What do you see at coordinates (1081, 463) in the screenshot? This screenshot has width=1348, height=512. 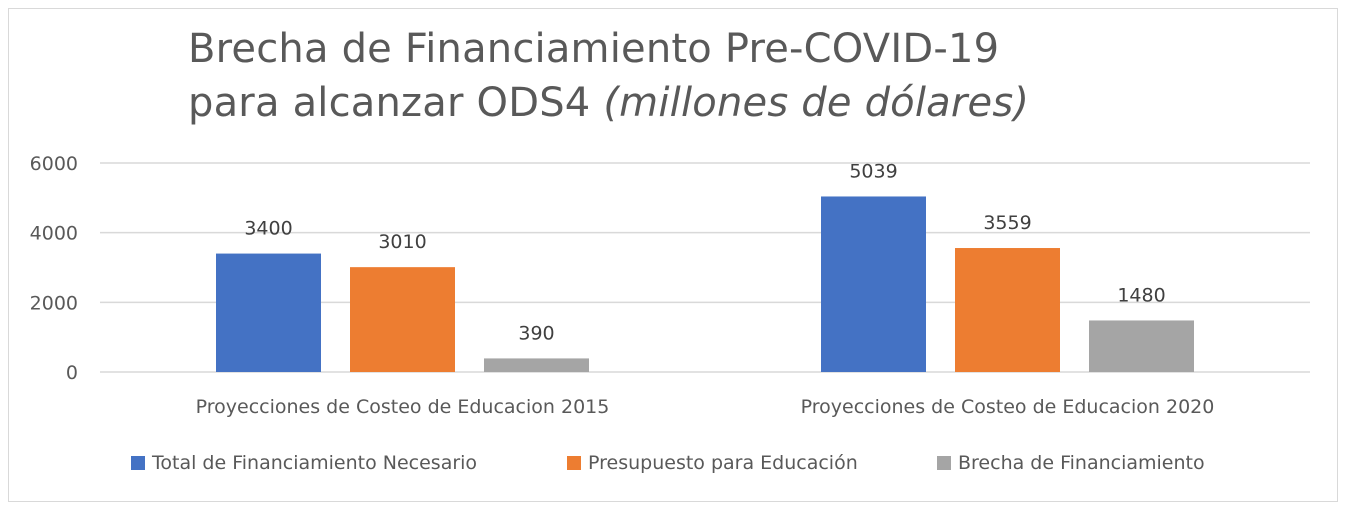 I see `legend-label: Brecha de Financiamiento` at bounding box center [1081, 463].